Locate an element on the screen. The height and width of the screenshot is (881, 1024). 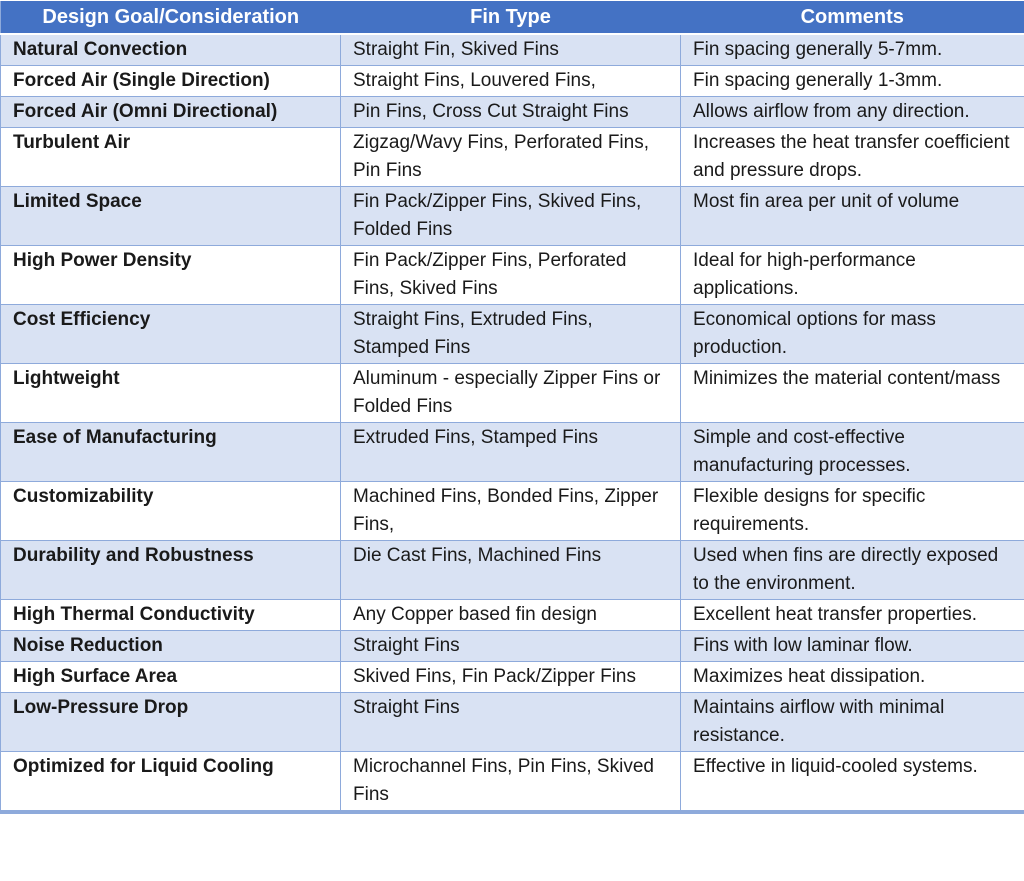
fin-type-cell: Skived Fins, Fin Pack/Zipper Fins is located at coordinates (511, 677).